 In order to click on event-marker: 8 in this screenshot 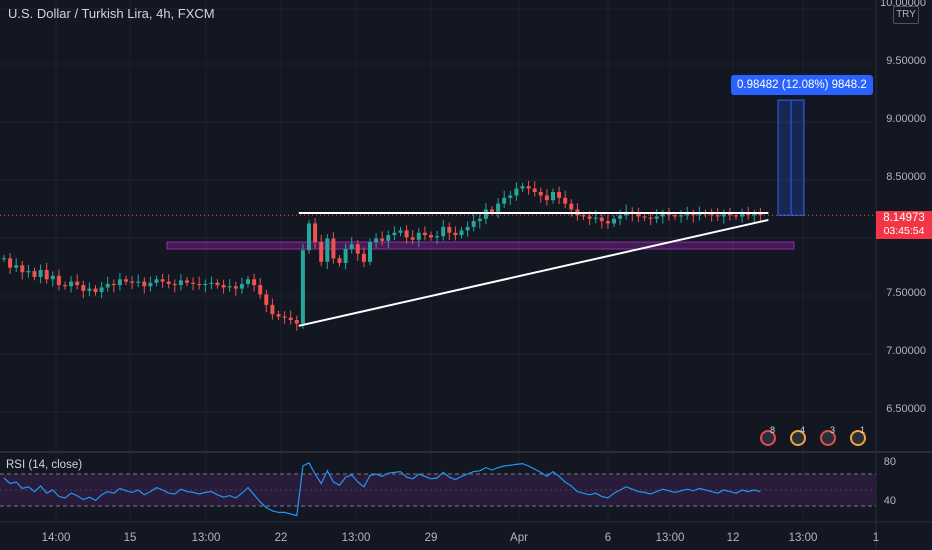, I will do `click(772, 435)`.